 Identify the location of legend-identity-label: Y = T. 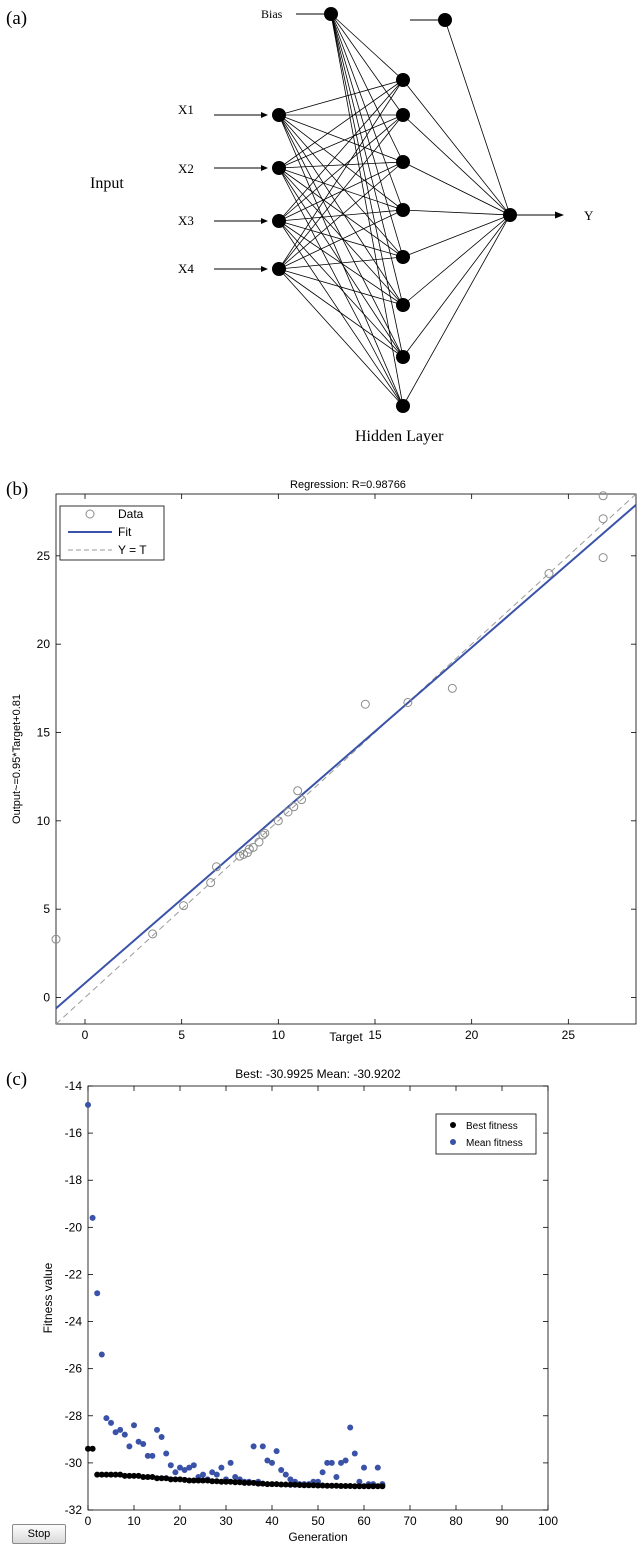
(132, 550).